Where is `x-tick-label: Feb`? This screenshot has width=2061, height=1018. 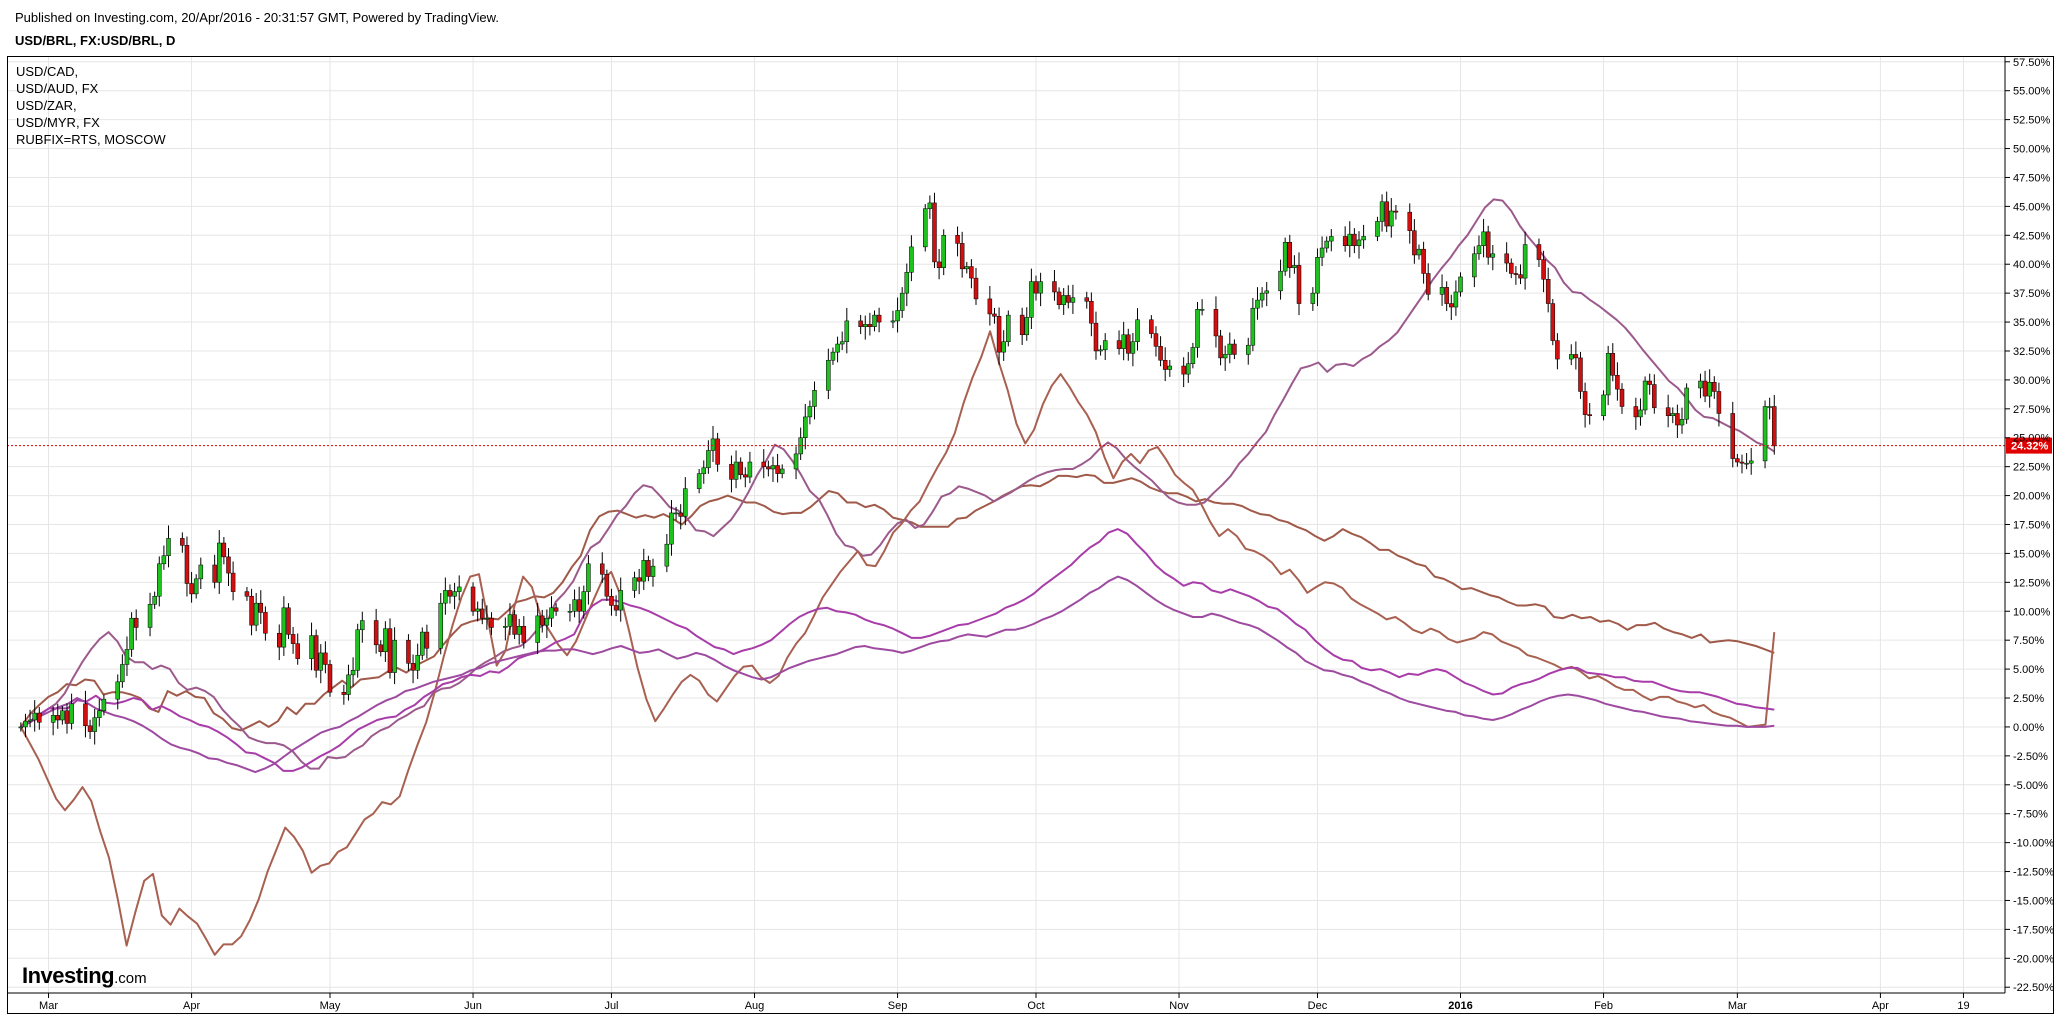
x-tick-label: Feb is located at coordinates (1603, 1006).